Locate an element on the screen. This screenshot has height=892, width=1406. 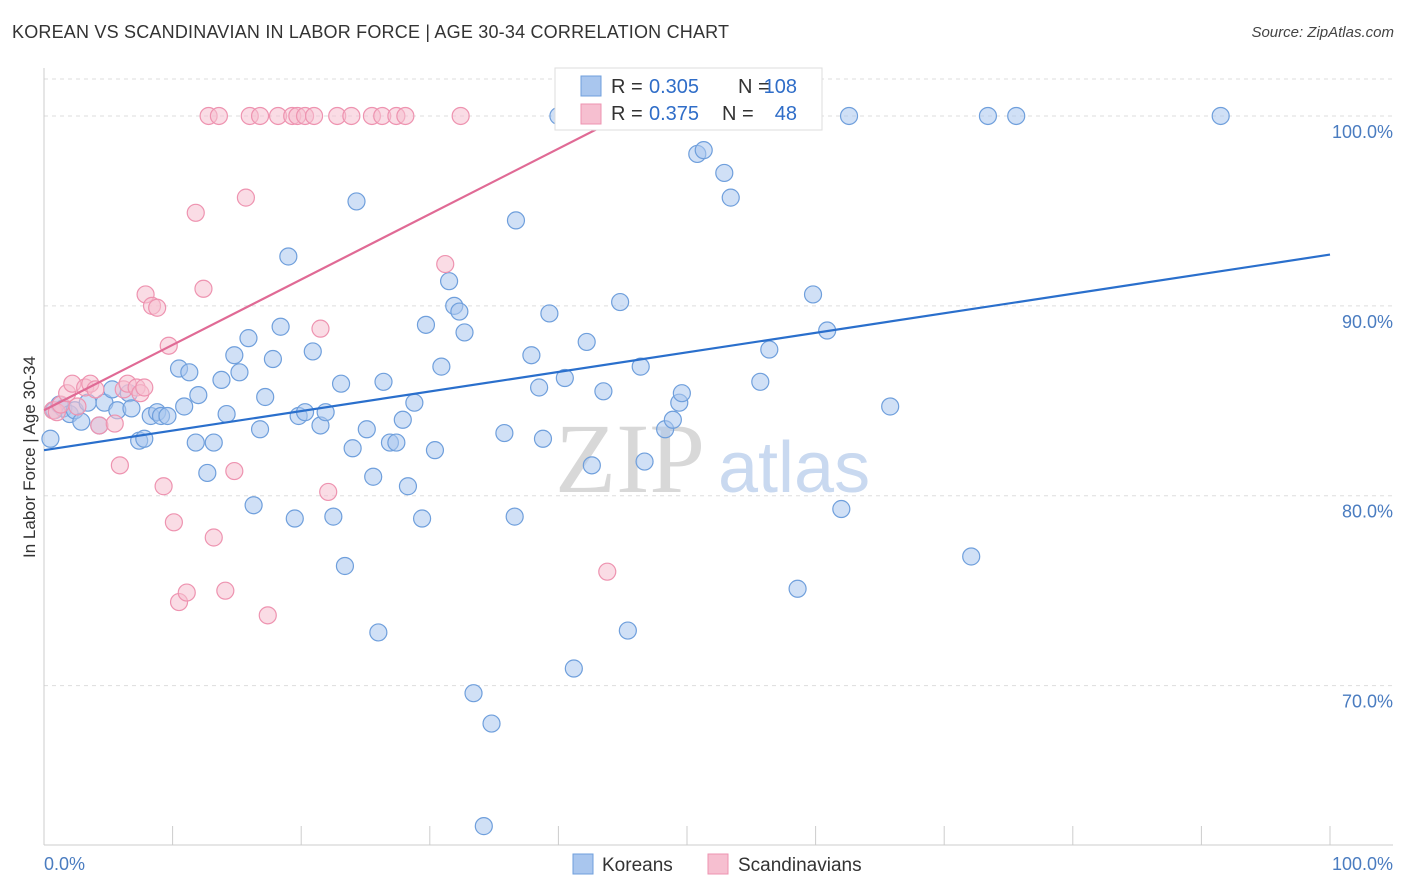
scandinavians-trend-line is located at coordinates (333, 263).